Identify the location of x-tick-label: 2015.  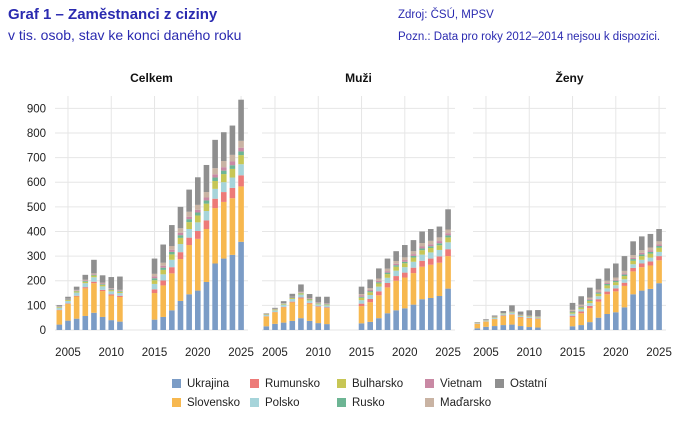
(573, 353).